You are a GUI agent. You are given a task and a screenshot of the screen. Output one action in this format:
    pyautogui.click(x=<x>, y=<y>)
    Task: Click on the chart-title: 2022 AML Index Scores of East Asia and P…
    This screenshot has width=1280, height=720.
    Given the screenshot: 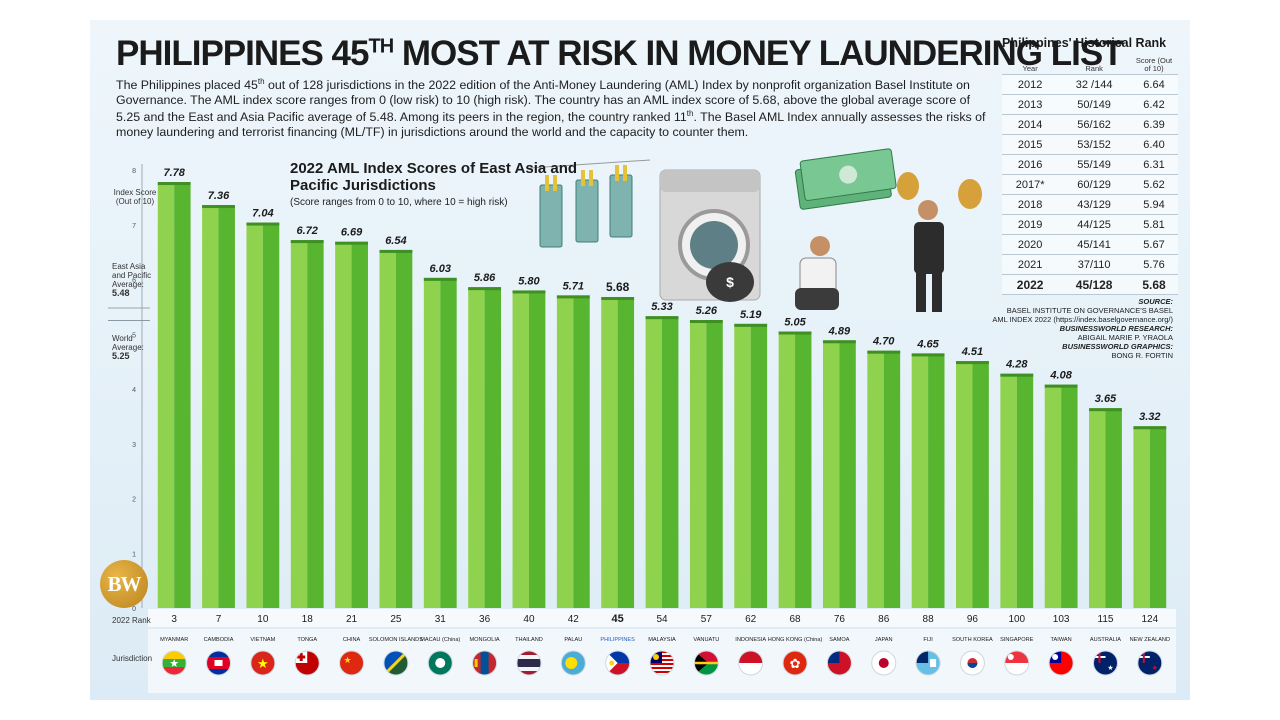 What is the action you would take?
    pyautogui.click(x=434, y=177)
    